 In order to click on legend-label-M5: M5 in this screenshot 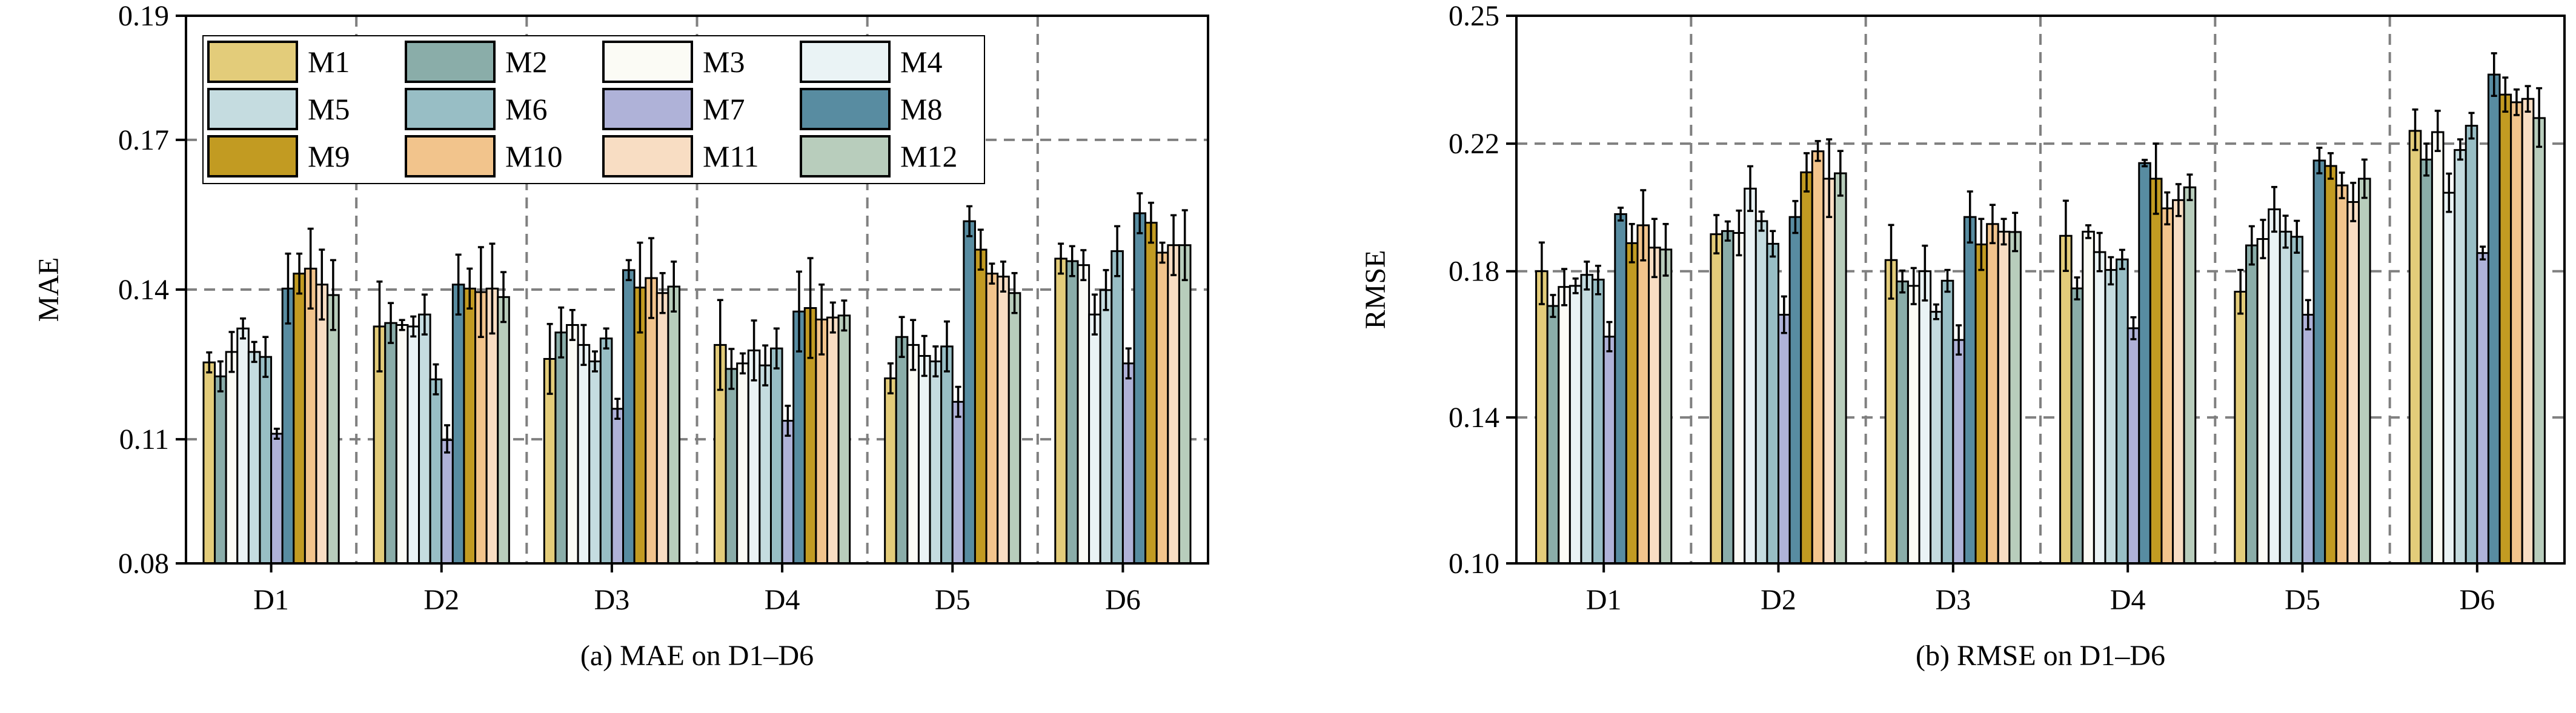, I will do `click(329, 109)`.